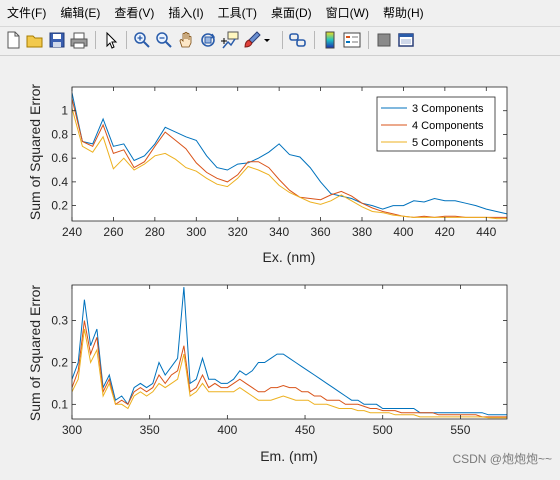 The width and height of the screenshot is (560, 480). What do you see at coordinates (80, 13) in the screenshot?
I see `menu-edit: 编辑(E)` at bounding box center [80, 13].